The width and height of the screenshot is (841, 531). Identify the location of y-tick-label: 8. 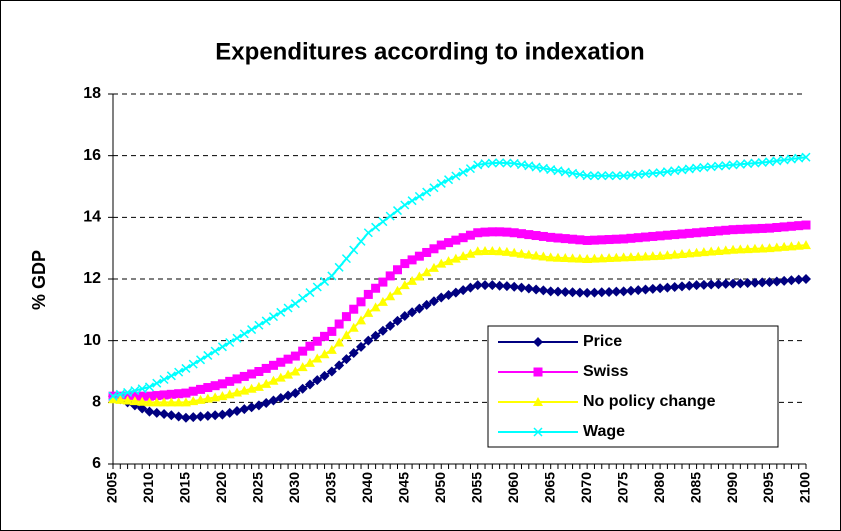
(96, 402).